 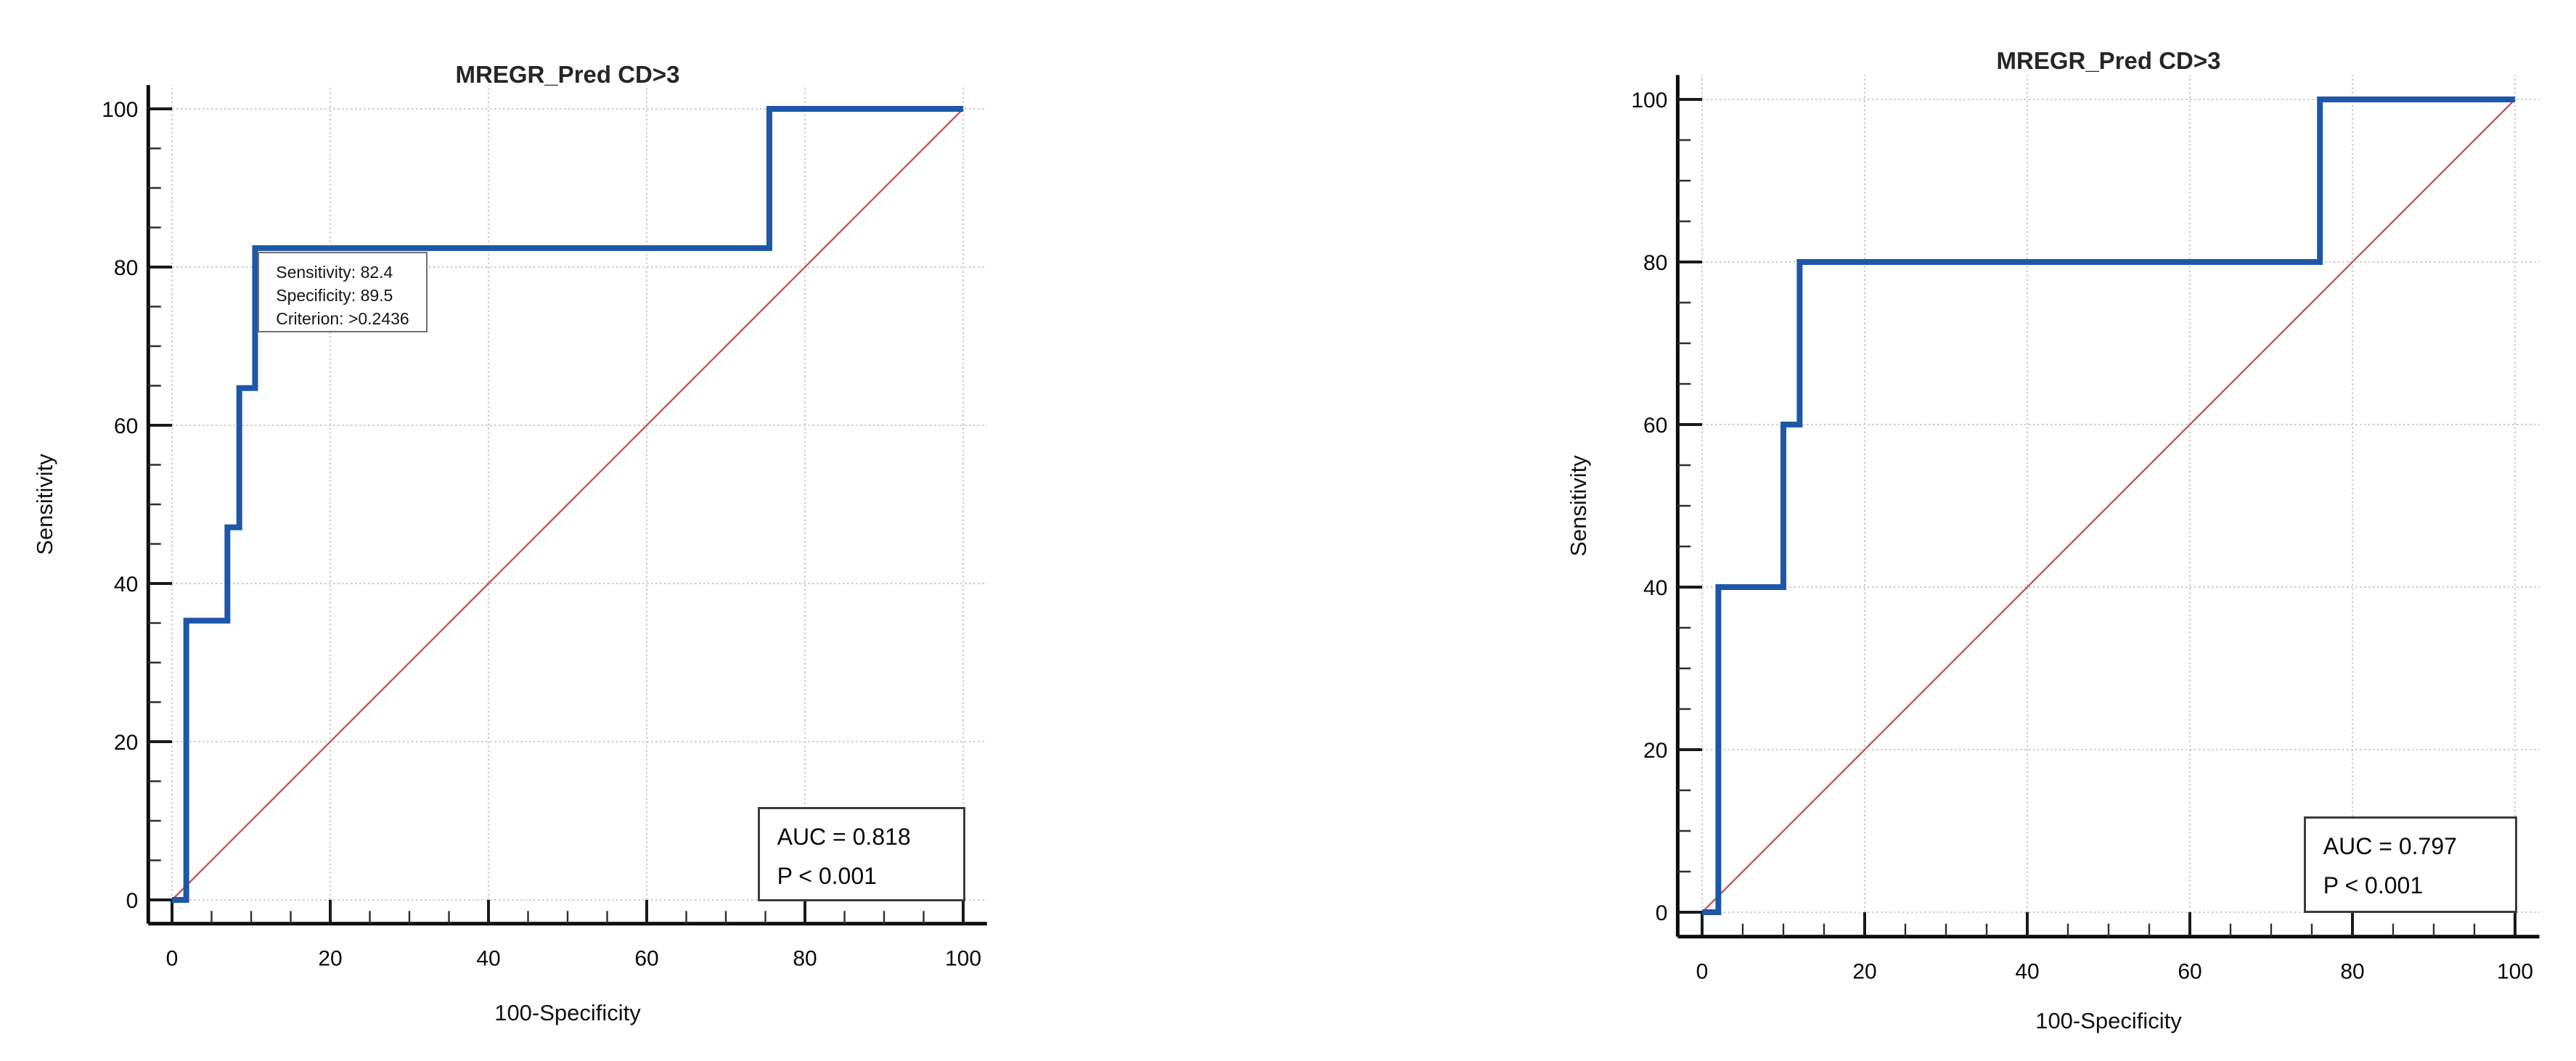 What do you see at coordinates (2410, 865) in the screenshot?
I see `auc-stats-box: AUC = 0.797 P < 0.001` at bounding box center [2410, 865].